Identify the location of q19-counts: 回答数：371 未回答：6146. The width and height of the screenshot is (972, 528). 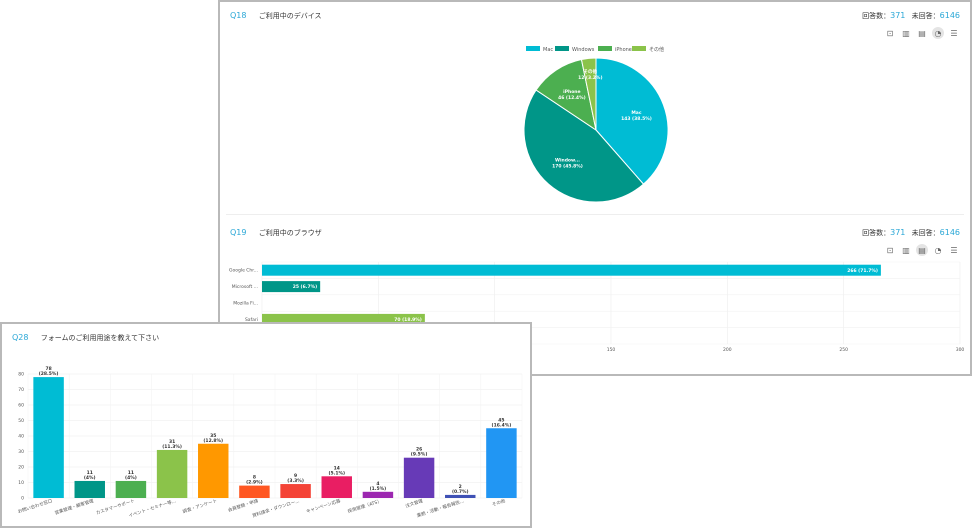
(911, 233).